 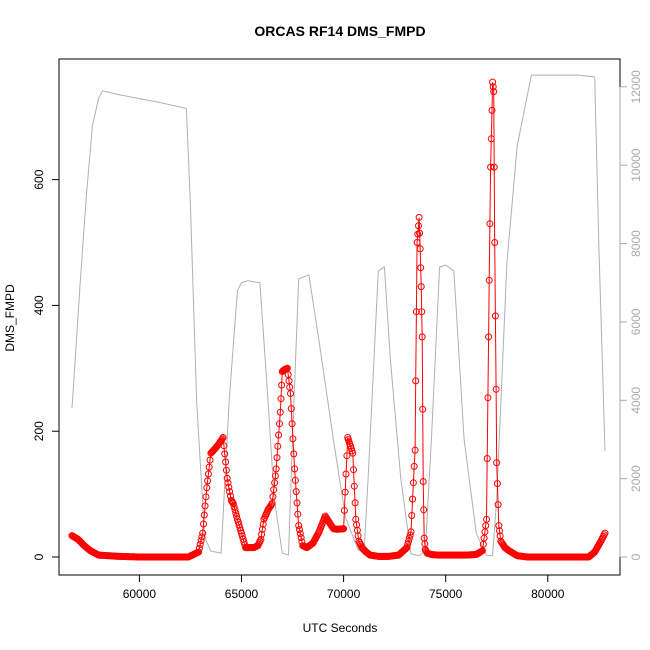 What do you see at coordinates (548, 594) in the screenshot?
I see `x-tick-label: 80000` at bounding box center [548, 594].